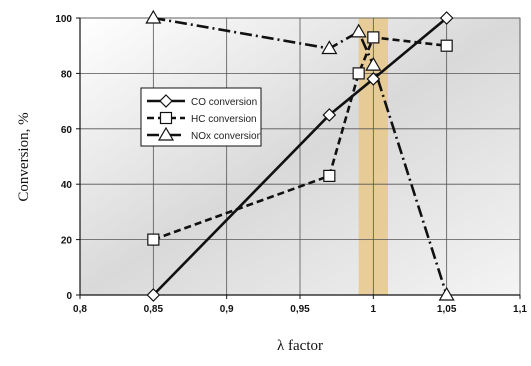 The width and height of the screenshot is (531, 366). Describe the element at coordinates (67, 74) in the screenshot. I see `y-tick-label: 80` at that location.